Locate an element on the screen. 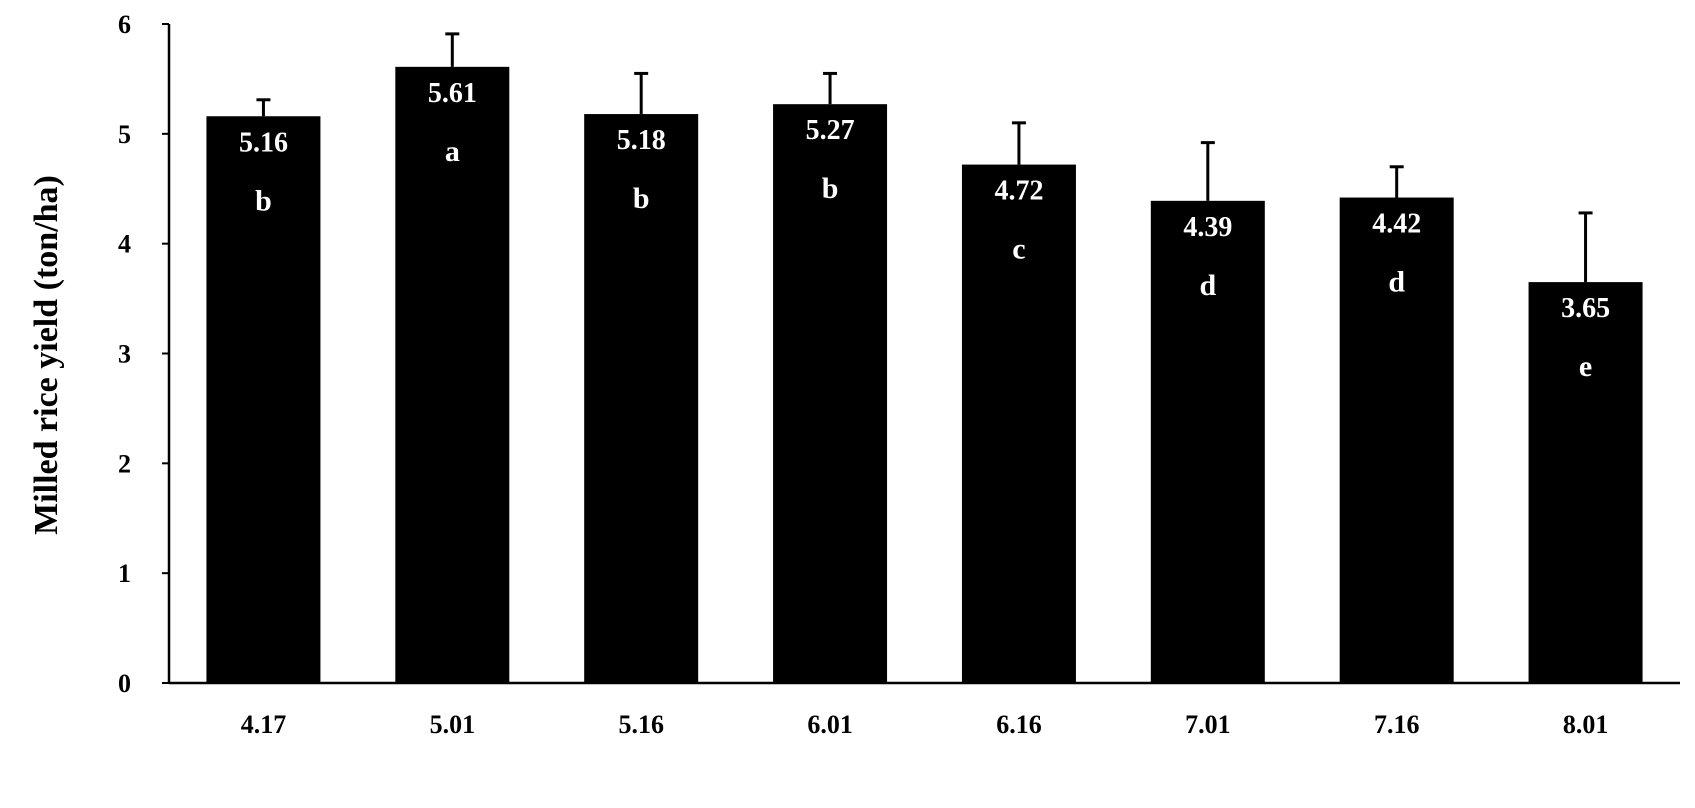 The width and height of the screenshot is (1695, 808). x-axis-ticks: 4.17 5.01 5.16 6.01 6.16 7.01 7.16 8.01 is located at coordinates (925, 724).